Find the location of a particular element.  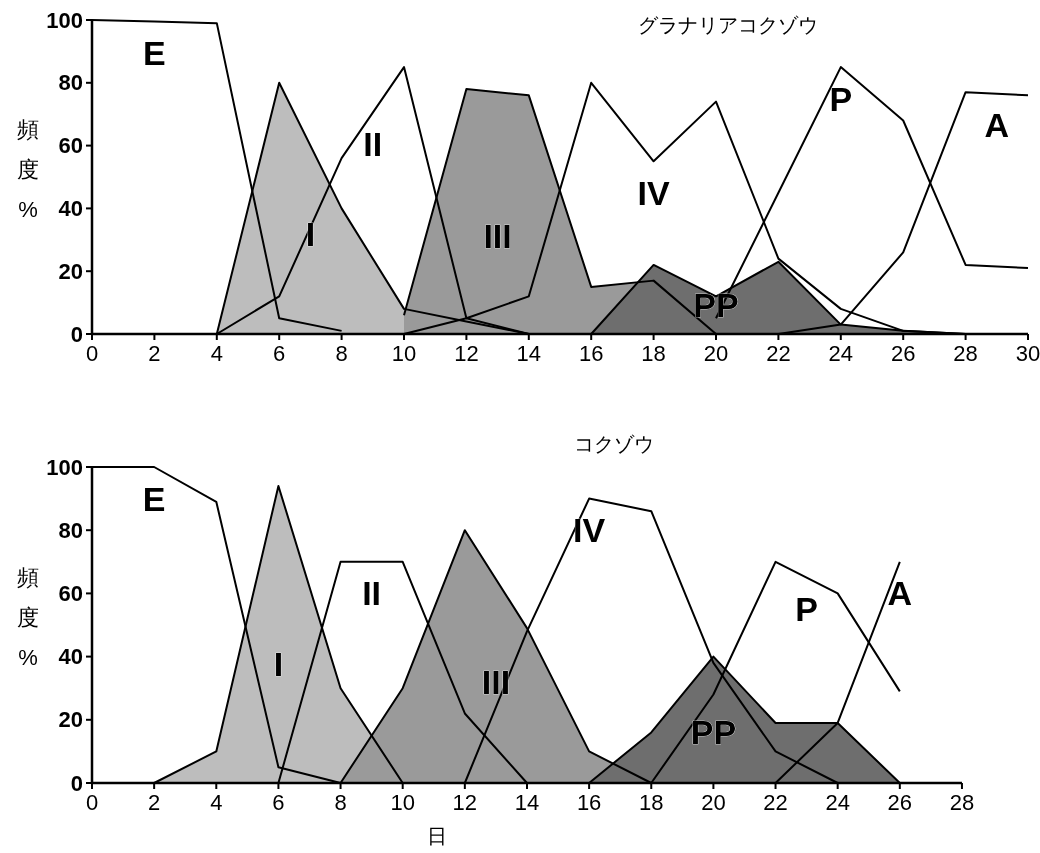

chart-title: グラナリアコクゾウ is located at coordinates (728, 25).